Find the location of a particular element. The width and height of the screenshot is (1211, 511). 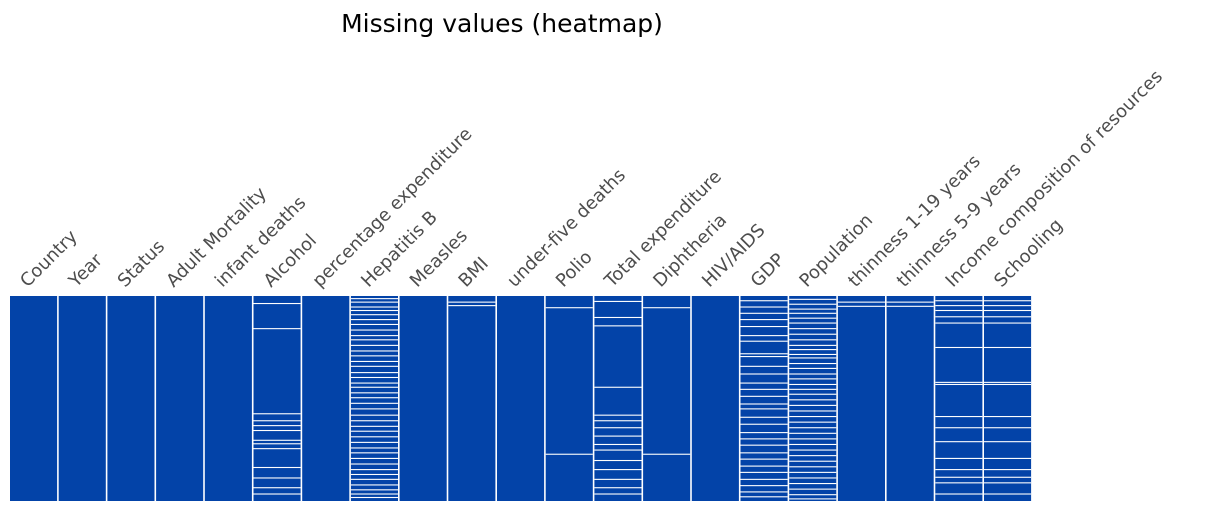

column-bar-population is located at coordinates (813, 398).